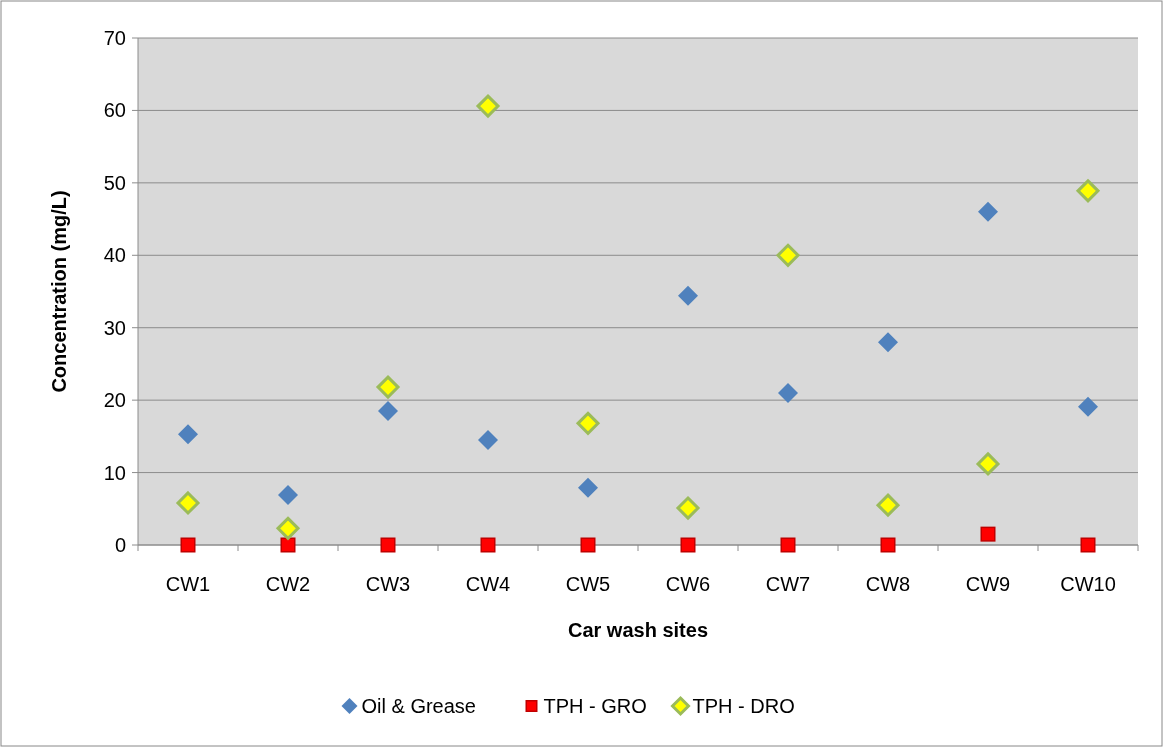 The image size is (1163, 747). Describe the element at coordinates (888, 584) in the screenshot. I see `x-tick-label: CW8` at that location.